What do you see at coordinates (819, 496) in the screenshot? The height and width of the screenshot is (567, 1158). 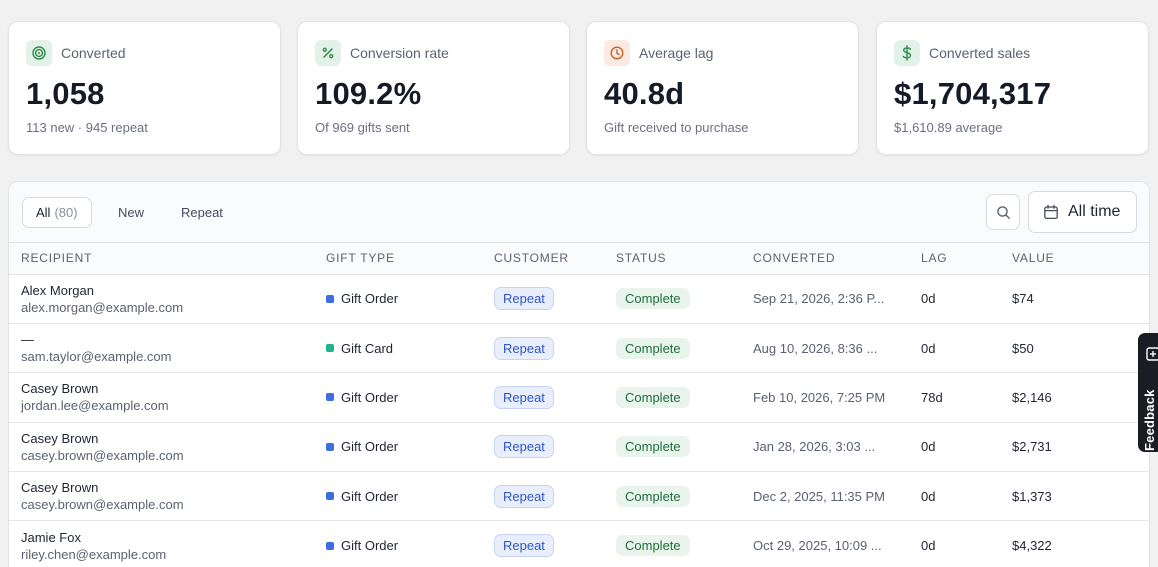 I see `converted-date: Dec 2, 2025, 11:35 PM` at bounding box center [819, 496].